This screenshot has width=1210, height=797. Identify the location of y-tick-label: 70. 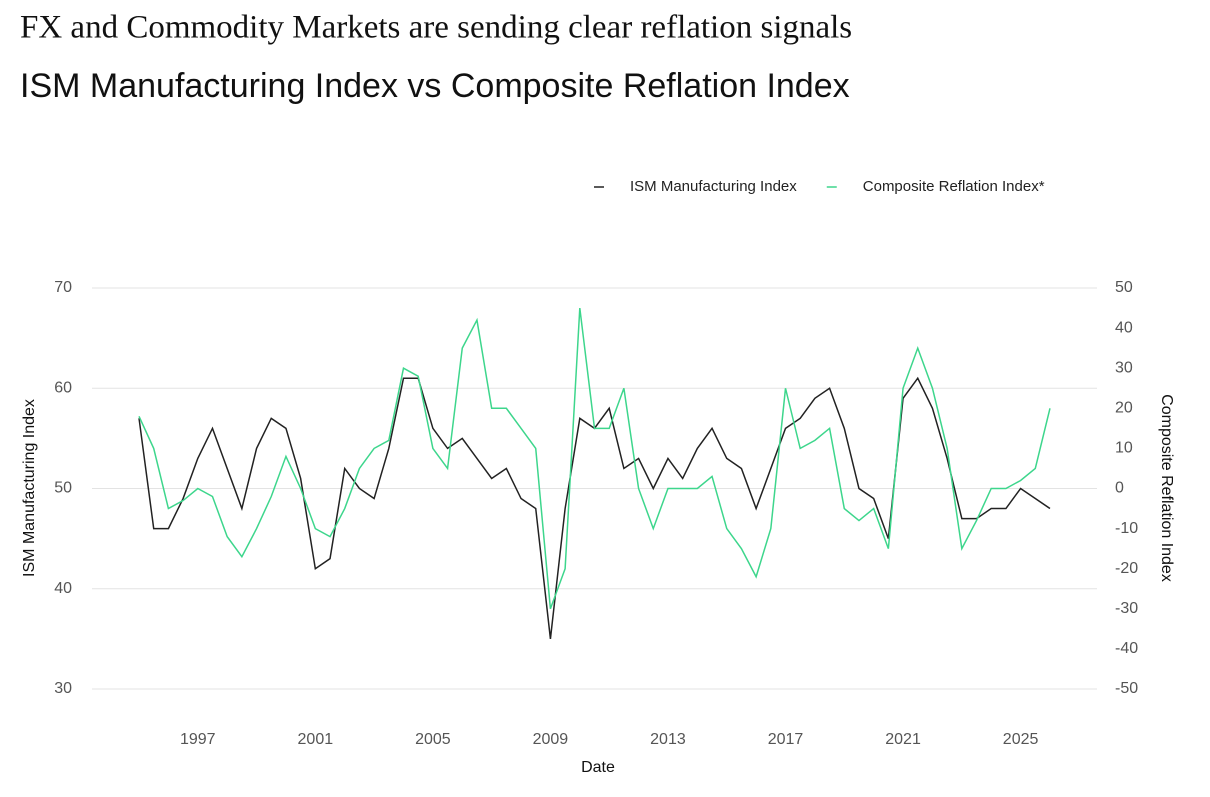
(63, 287).